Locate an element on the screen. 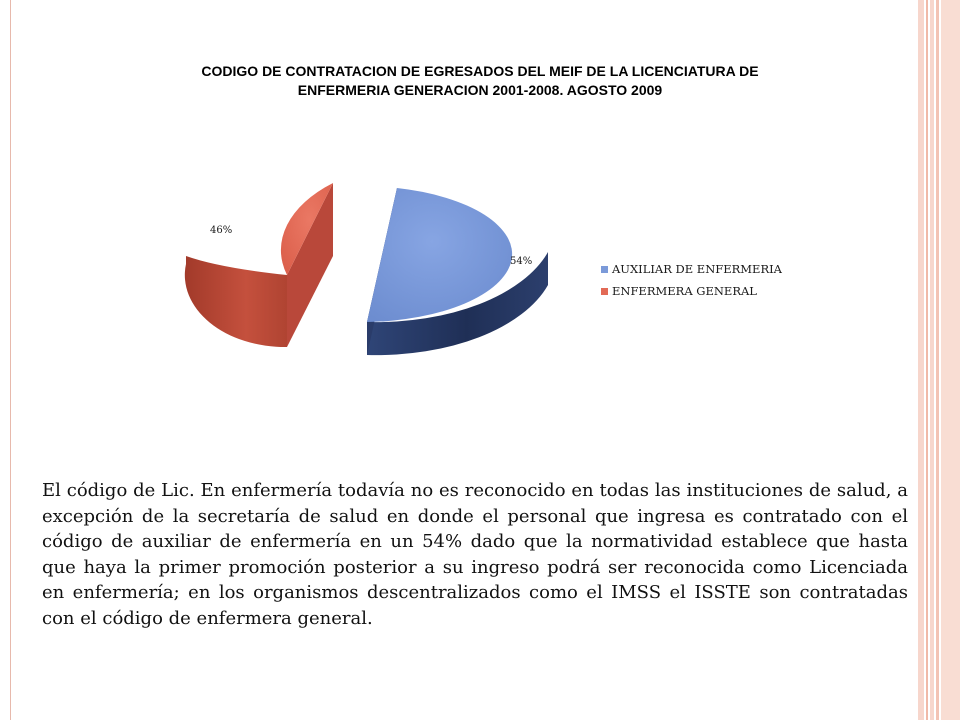  legend: AUXILIAR DE ENFERMERIA ENFERMERA GENERAL is located at coordinates (691, 280).